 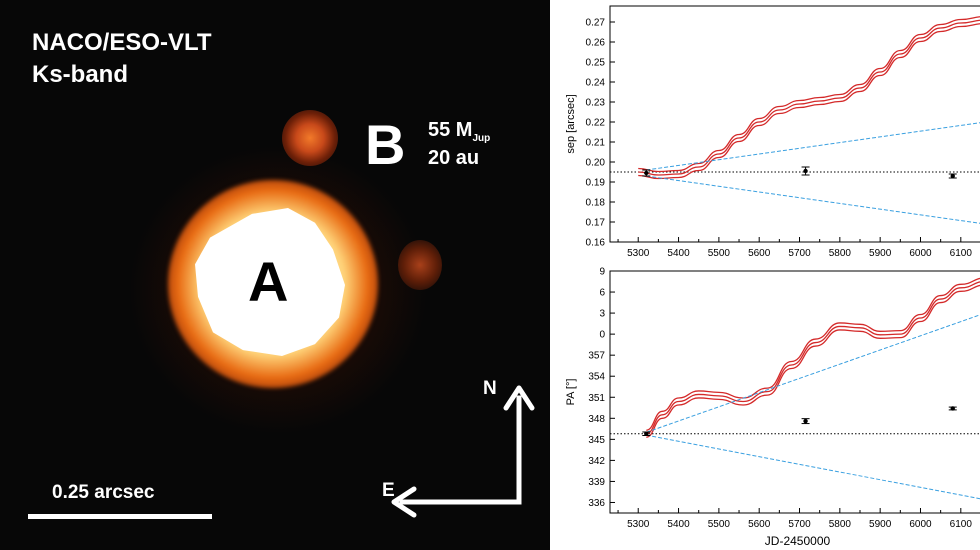 What do you see at coordinates (80, 74) in the screenshot?
I see `band-label: Ks-band` at bounding box center [80, 74].